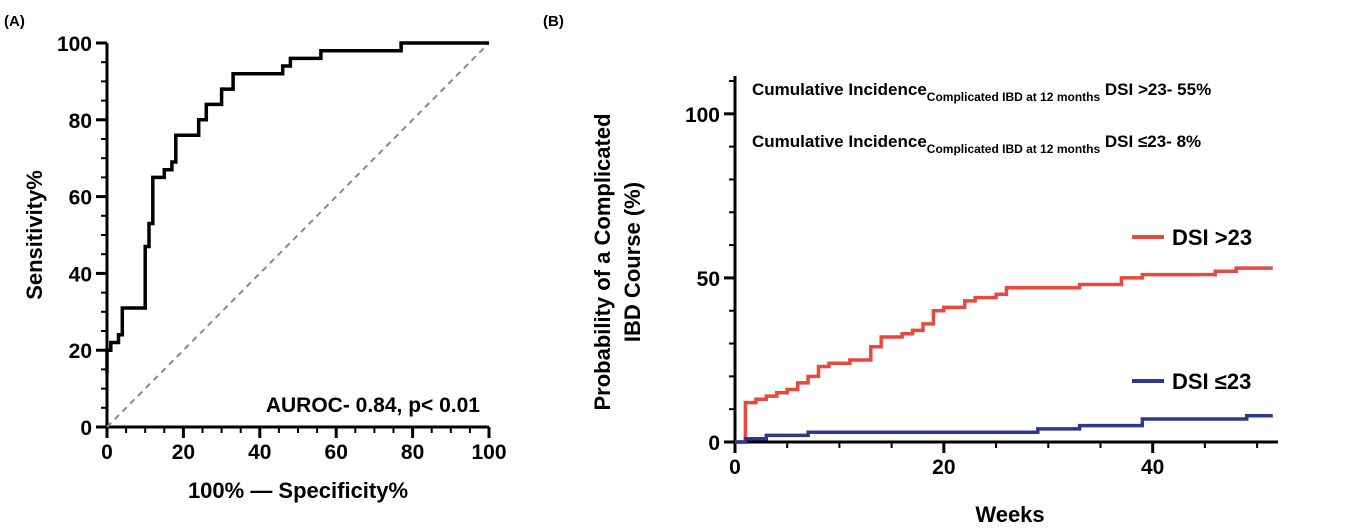  Describe the element at coordinates (702, 115) in the screenshot. I see `panel-b-y-tick-label: 100` at that location.